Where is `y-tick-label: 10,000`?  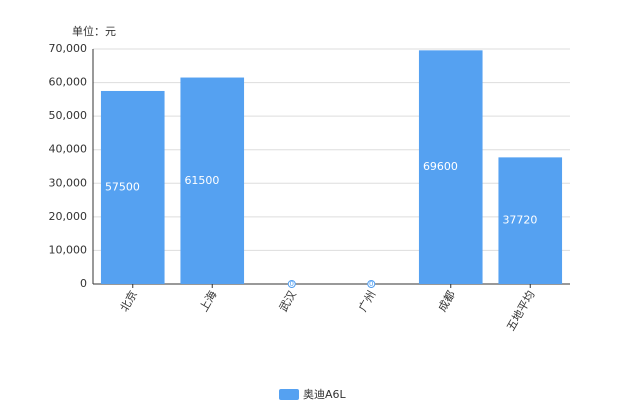
y-tick-label: 10,000 is located at coordinates (68, 249).